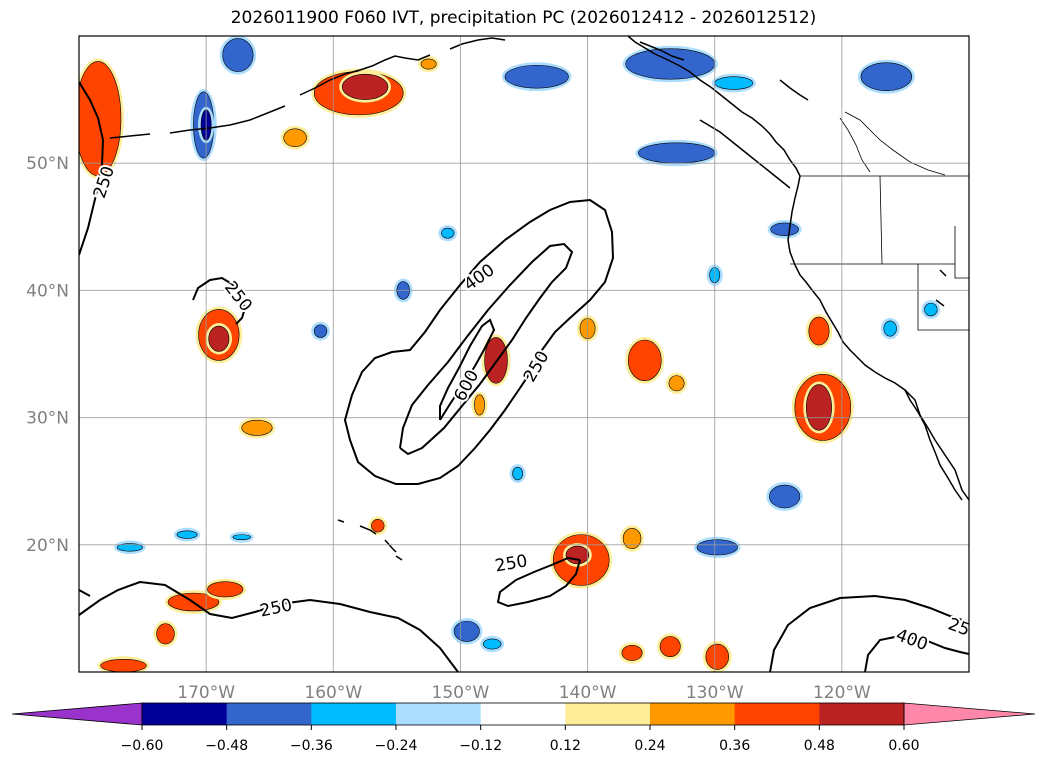 This screenshot has height=765, width=1047. Describe the element at coordinates (734, 746) in the screenshot. I see `colorbar-tick-label: 0.36` at that location.